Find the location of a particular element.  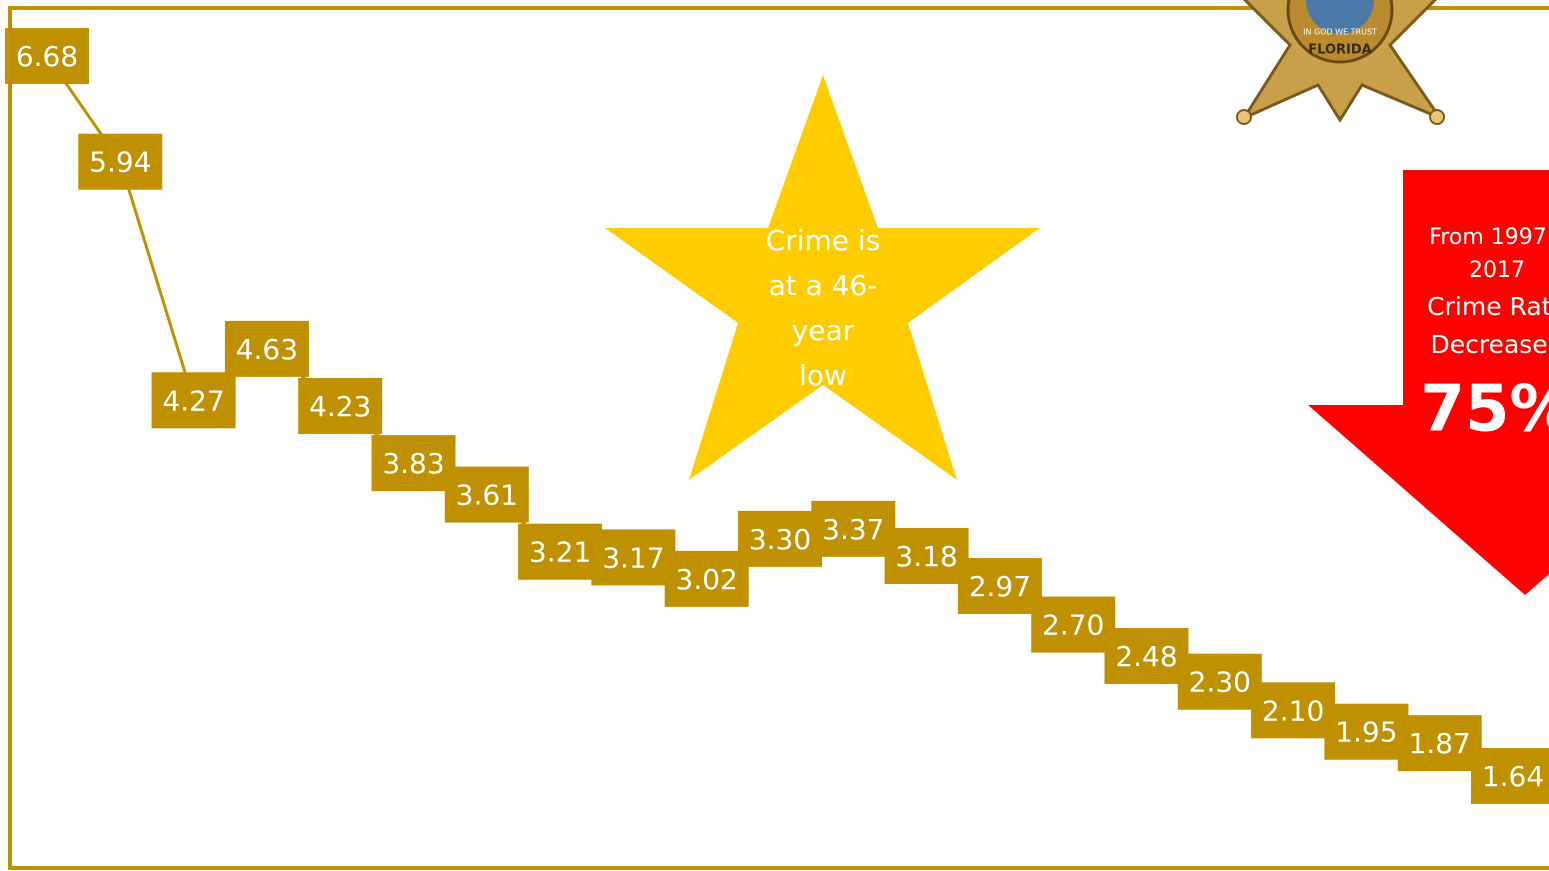

star is located at coordinates (822, 277).